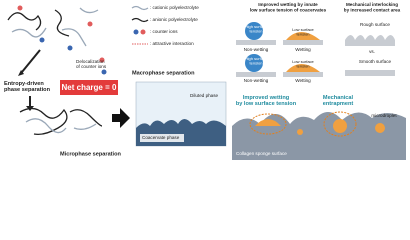  I want to click on arrow, so click(31, 61).